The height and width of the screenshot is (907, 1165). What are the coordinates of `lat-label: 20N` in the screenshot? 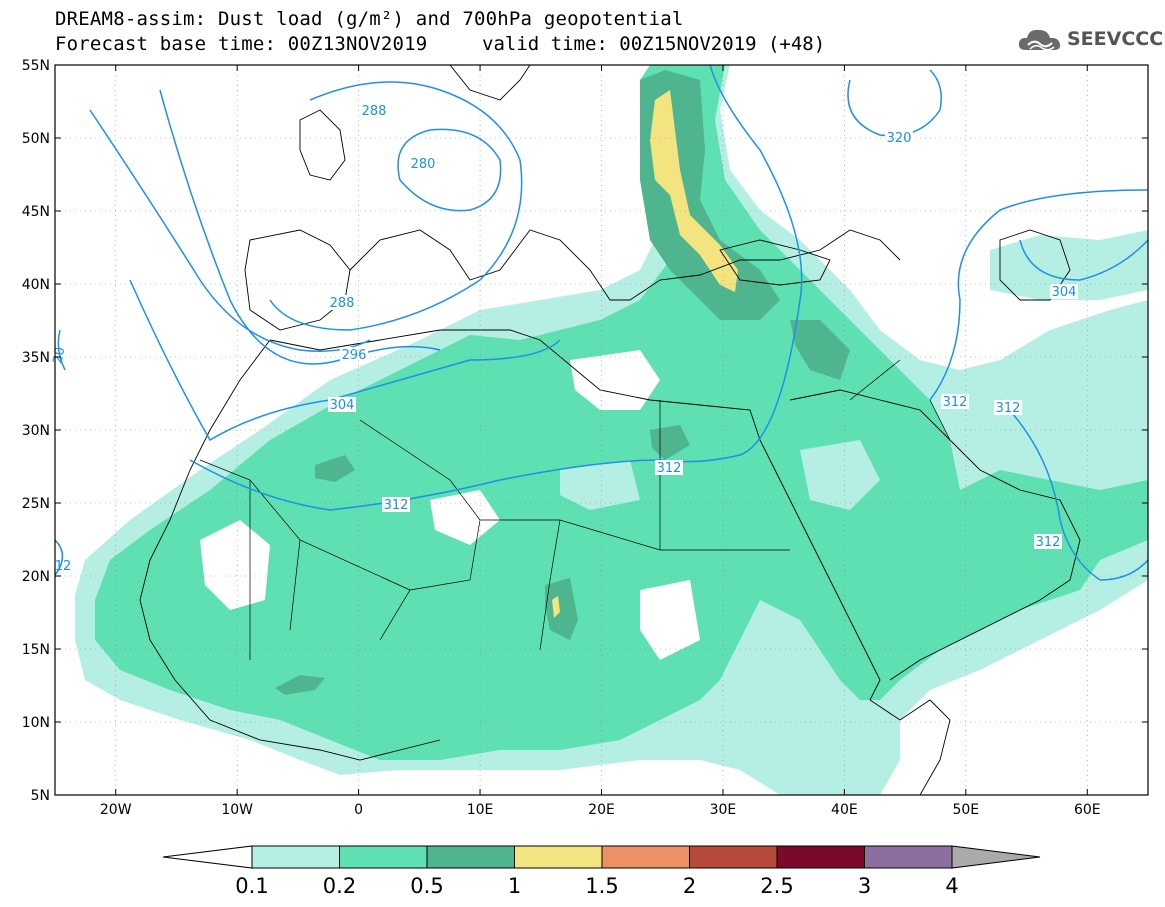 It's located at (36, 577).